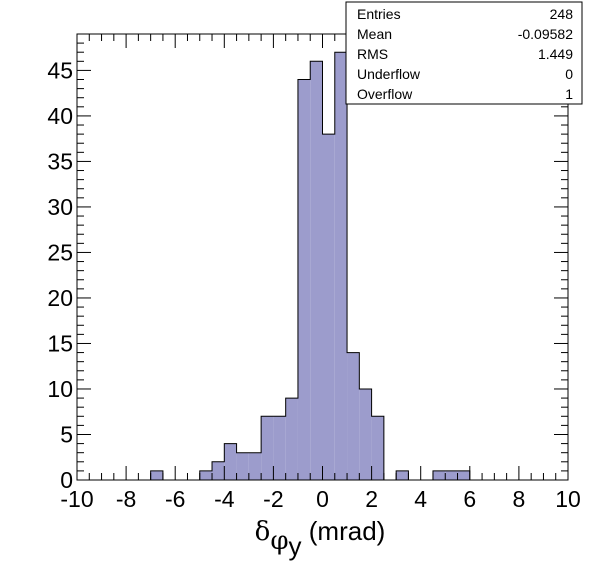 The image size is (596, 572). I want to click on y-tick-label: 15, so click(60, 343).